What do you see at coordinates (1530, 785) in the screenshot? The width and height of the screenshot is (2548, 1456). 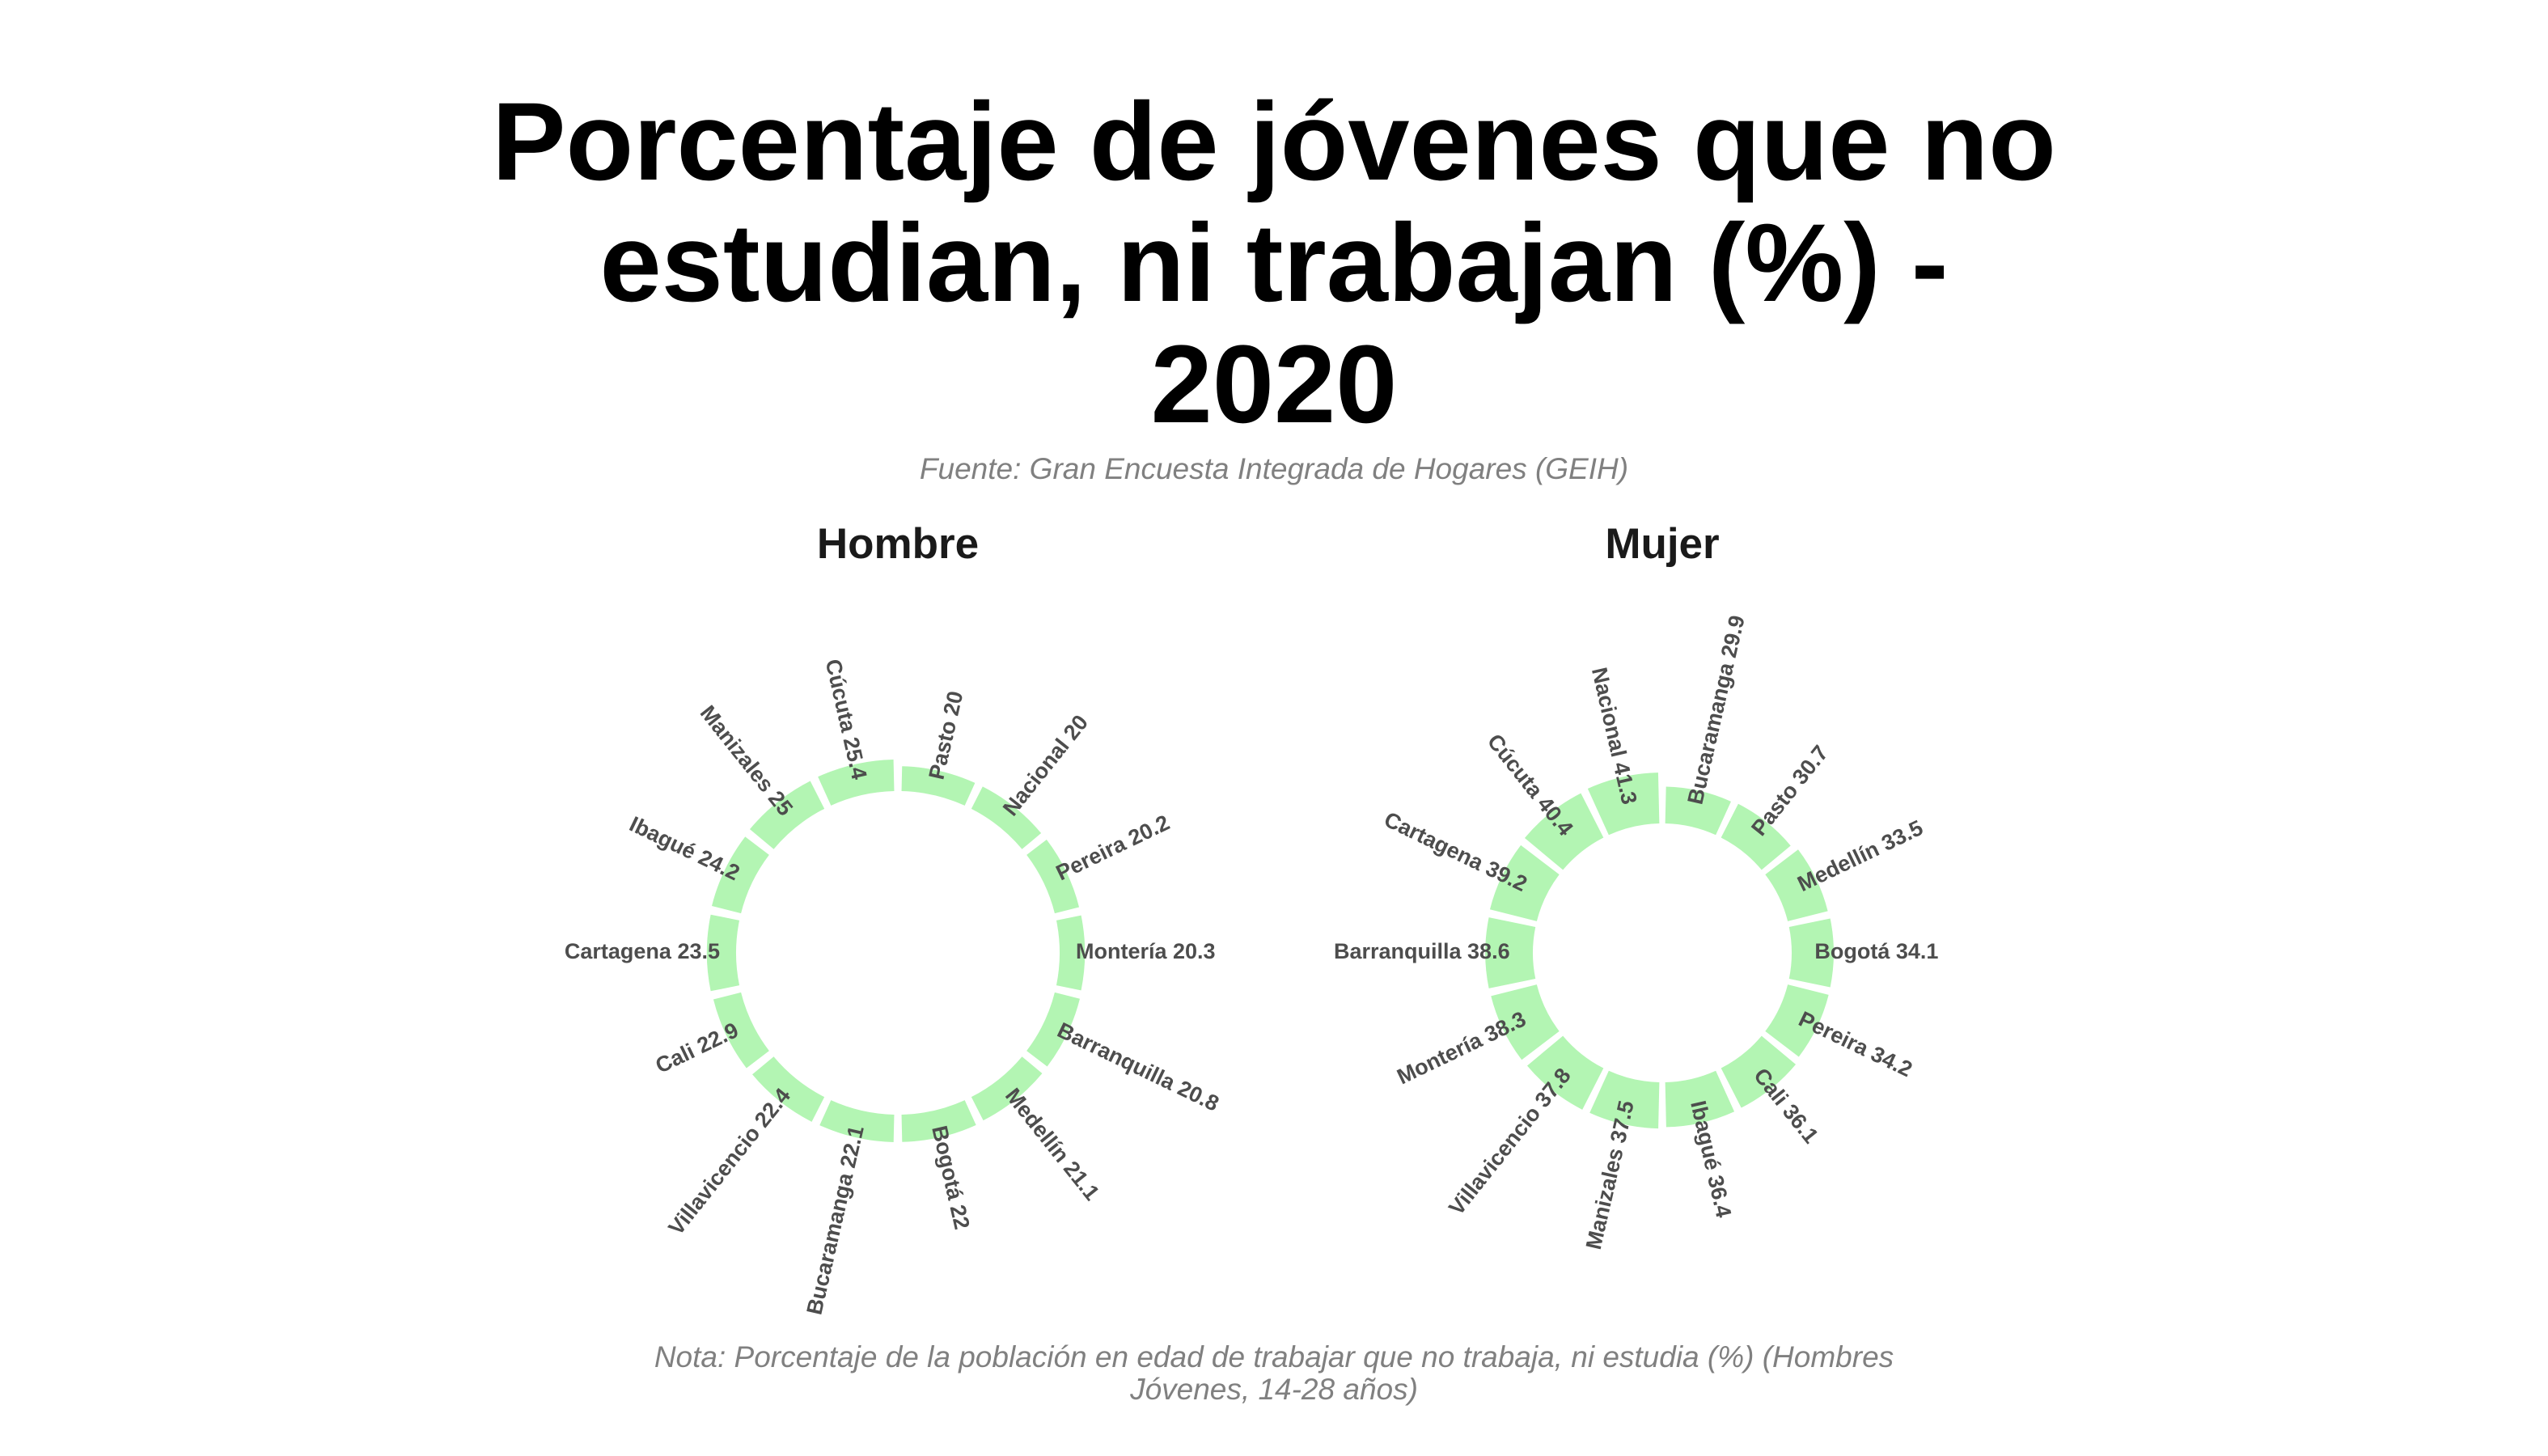 I see `bar-label-mujer-12: Cúcuta 40.4` at bounding box center [1530, 785].